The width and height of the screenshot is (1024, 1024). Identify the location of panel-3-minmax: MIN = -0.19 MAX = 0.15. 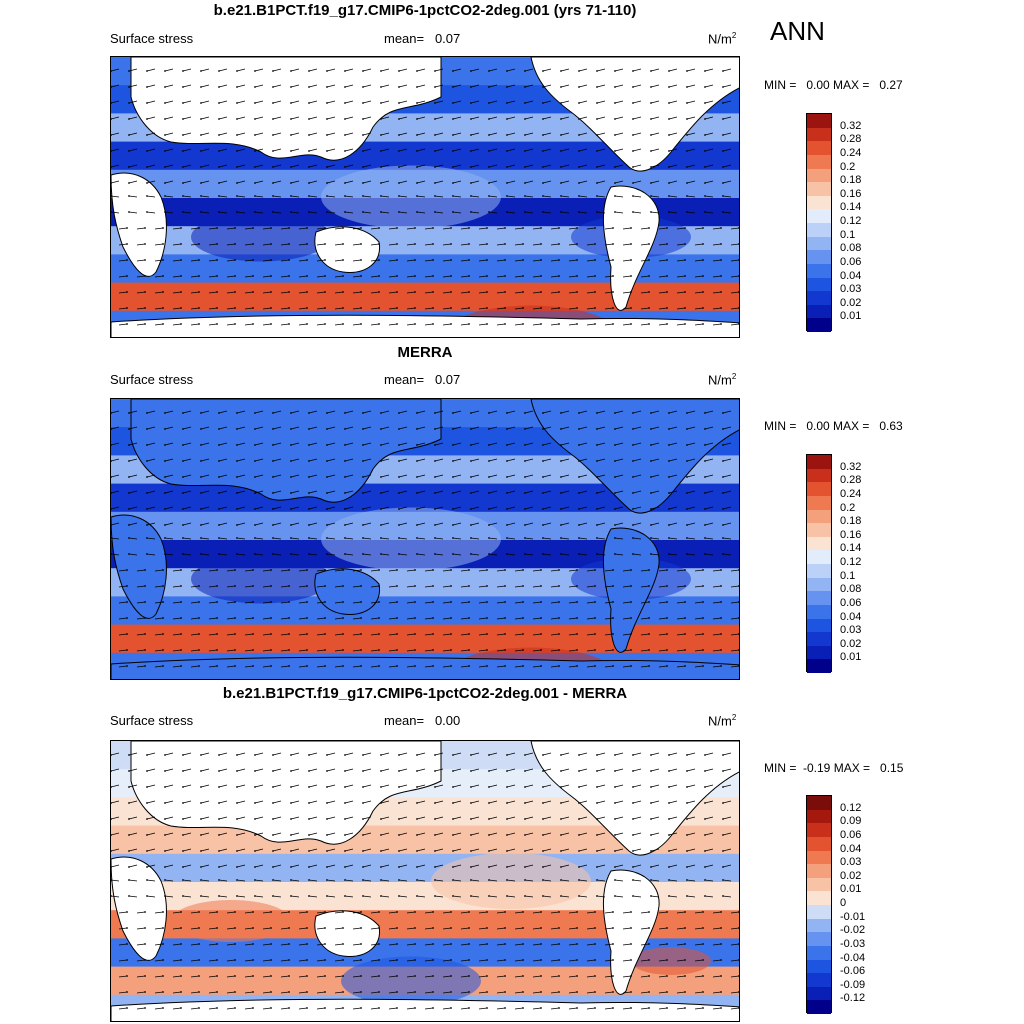
(834, 768).